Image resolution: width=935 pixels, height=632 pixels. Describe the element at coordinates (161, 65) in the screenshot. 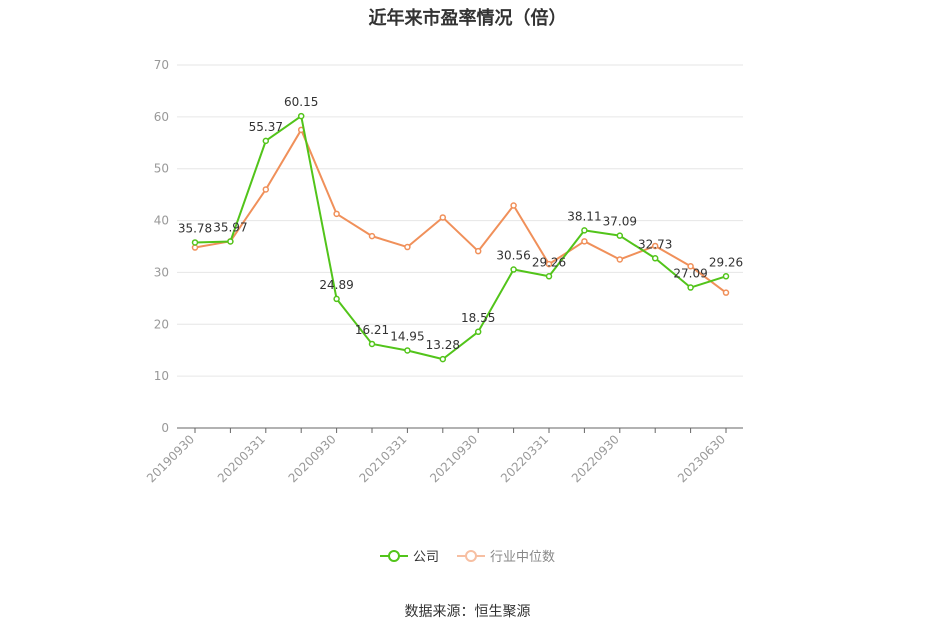

I see `y-tick-label: 70` at that location.